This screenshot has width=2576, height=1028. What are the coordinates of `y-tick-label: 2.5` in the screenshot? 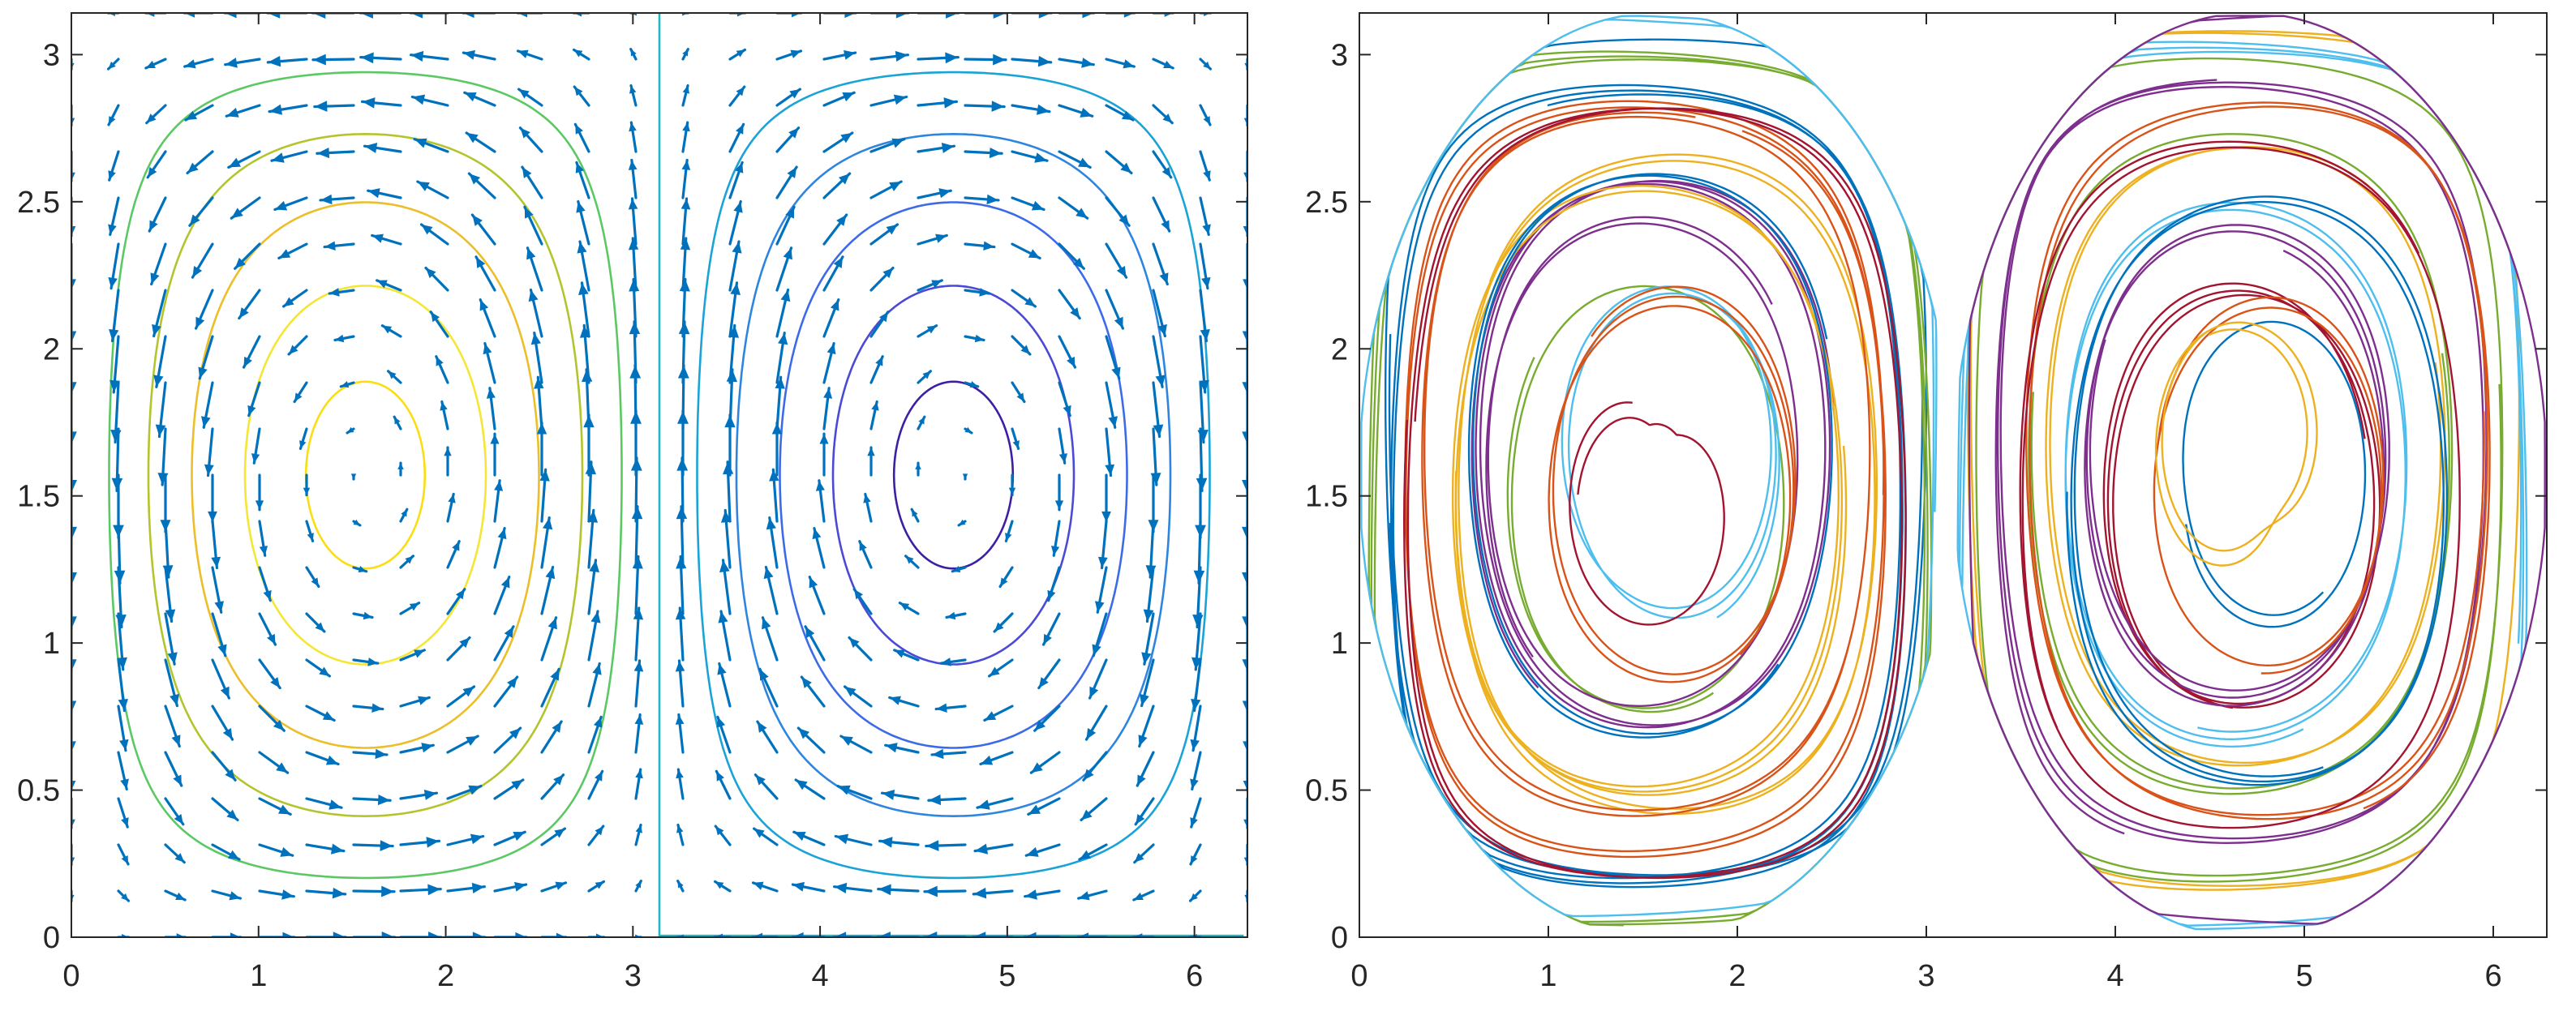 It's located at (38, 203).